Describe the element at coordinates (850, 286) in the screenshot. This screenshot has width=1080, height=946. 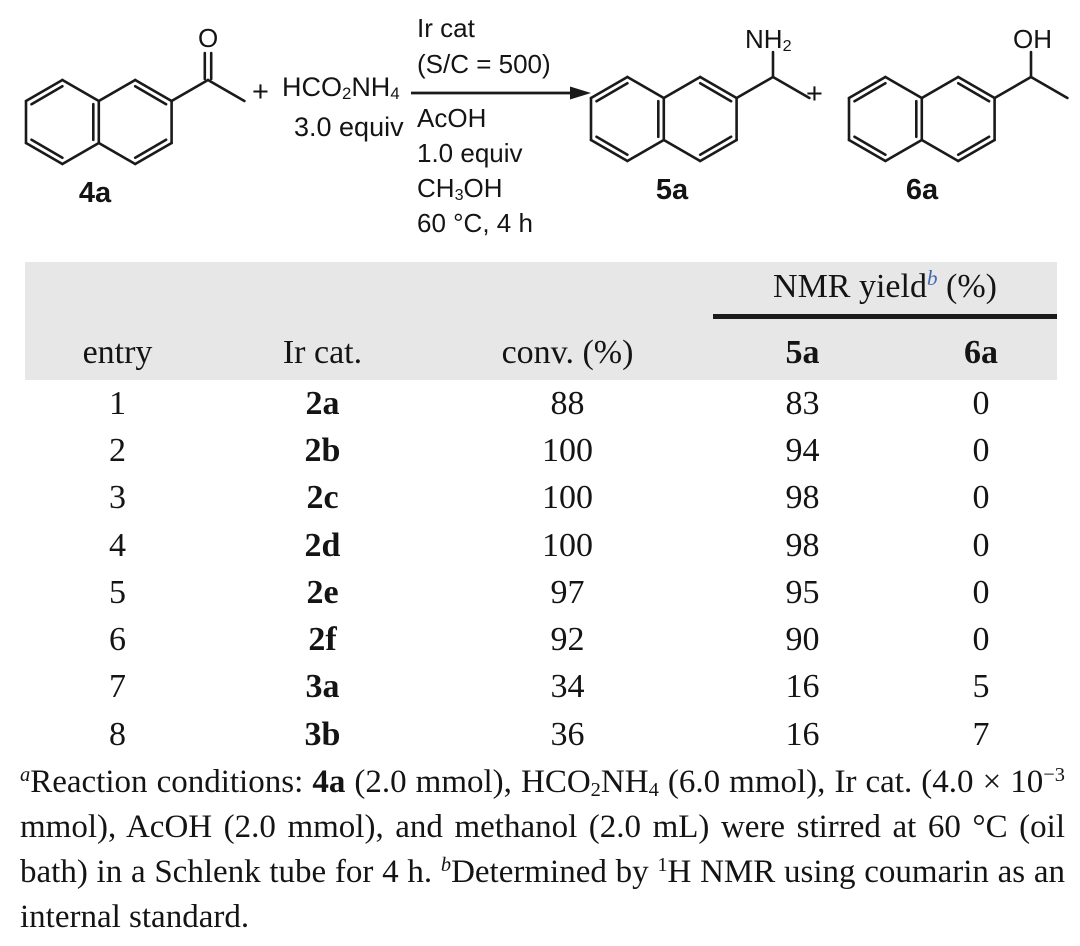
I see `text-segment: NMR yield` at that location.